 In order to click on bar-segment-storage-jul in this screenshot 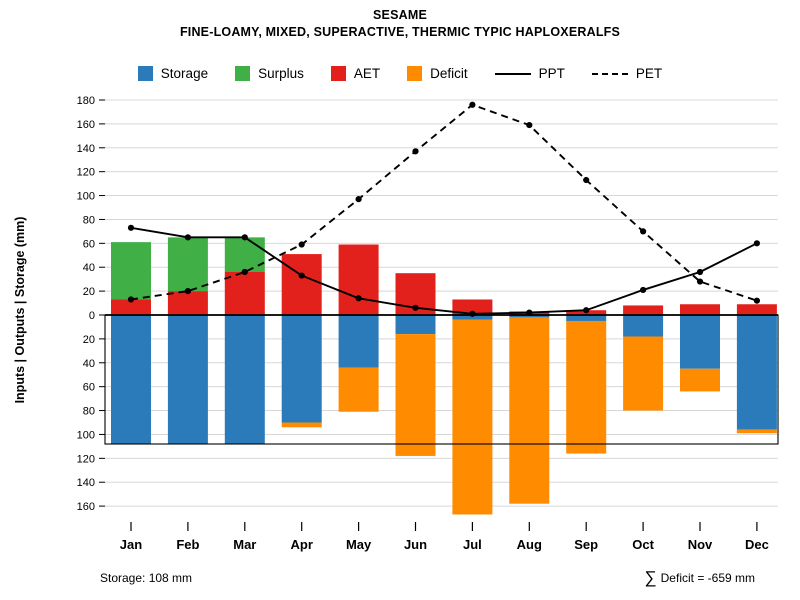, I will do `click(472, 317)`.